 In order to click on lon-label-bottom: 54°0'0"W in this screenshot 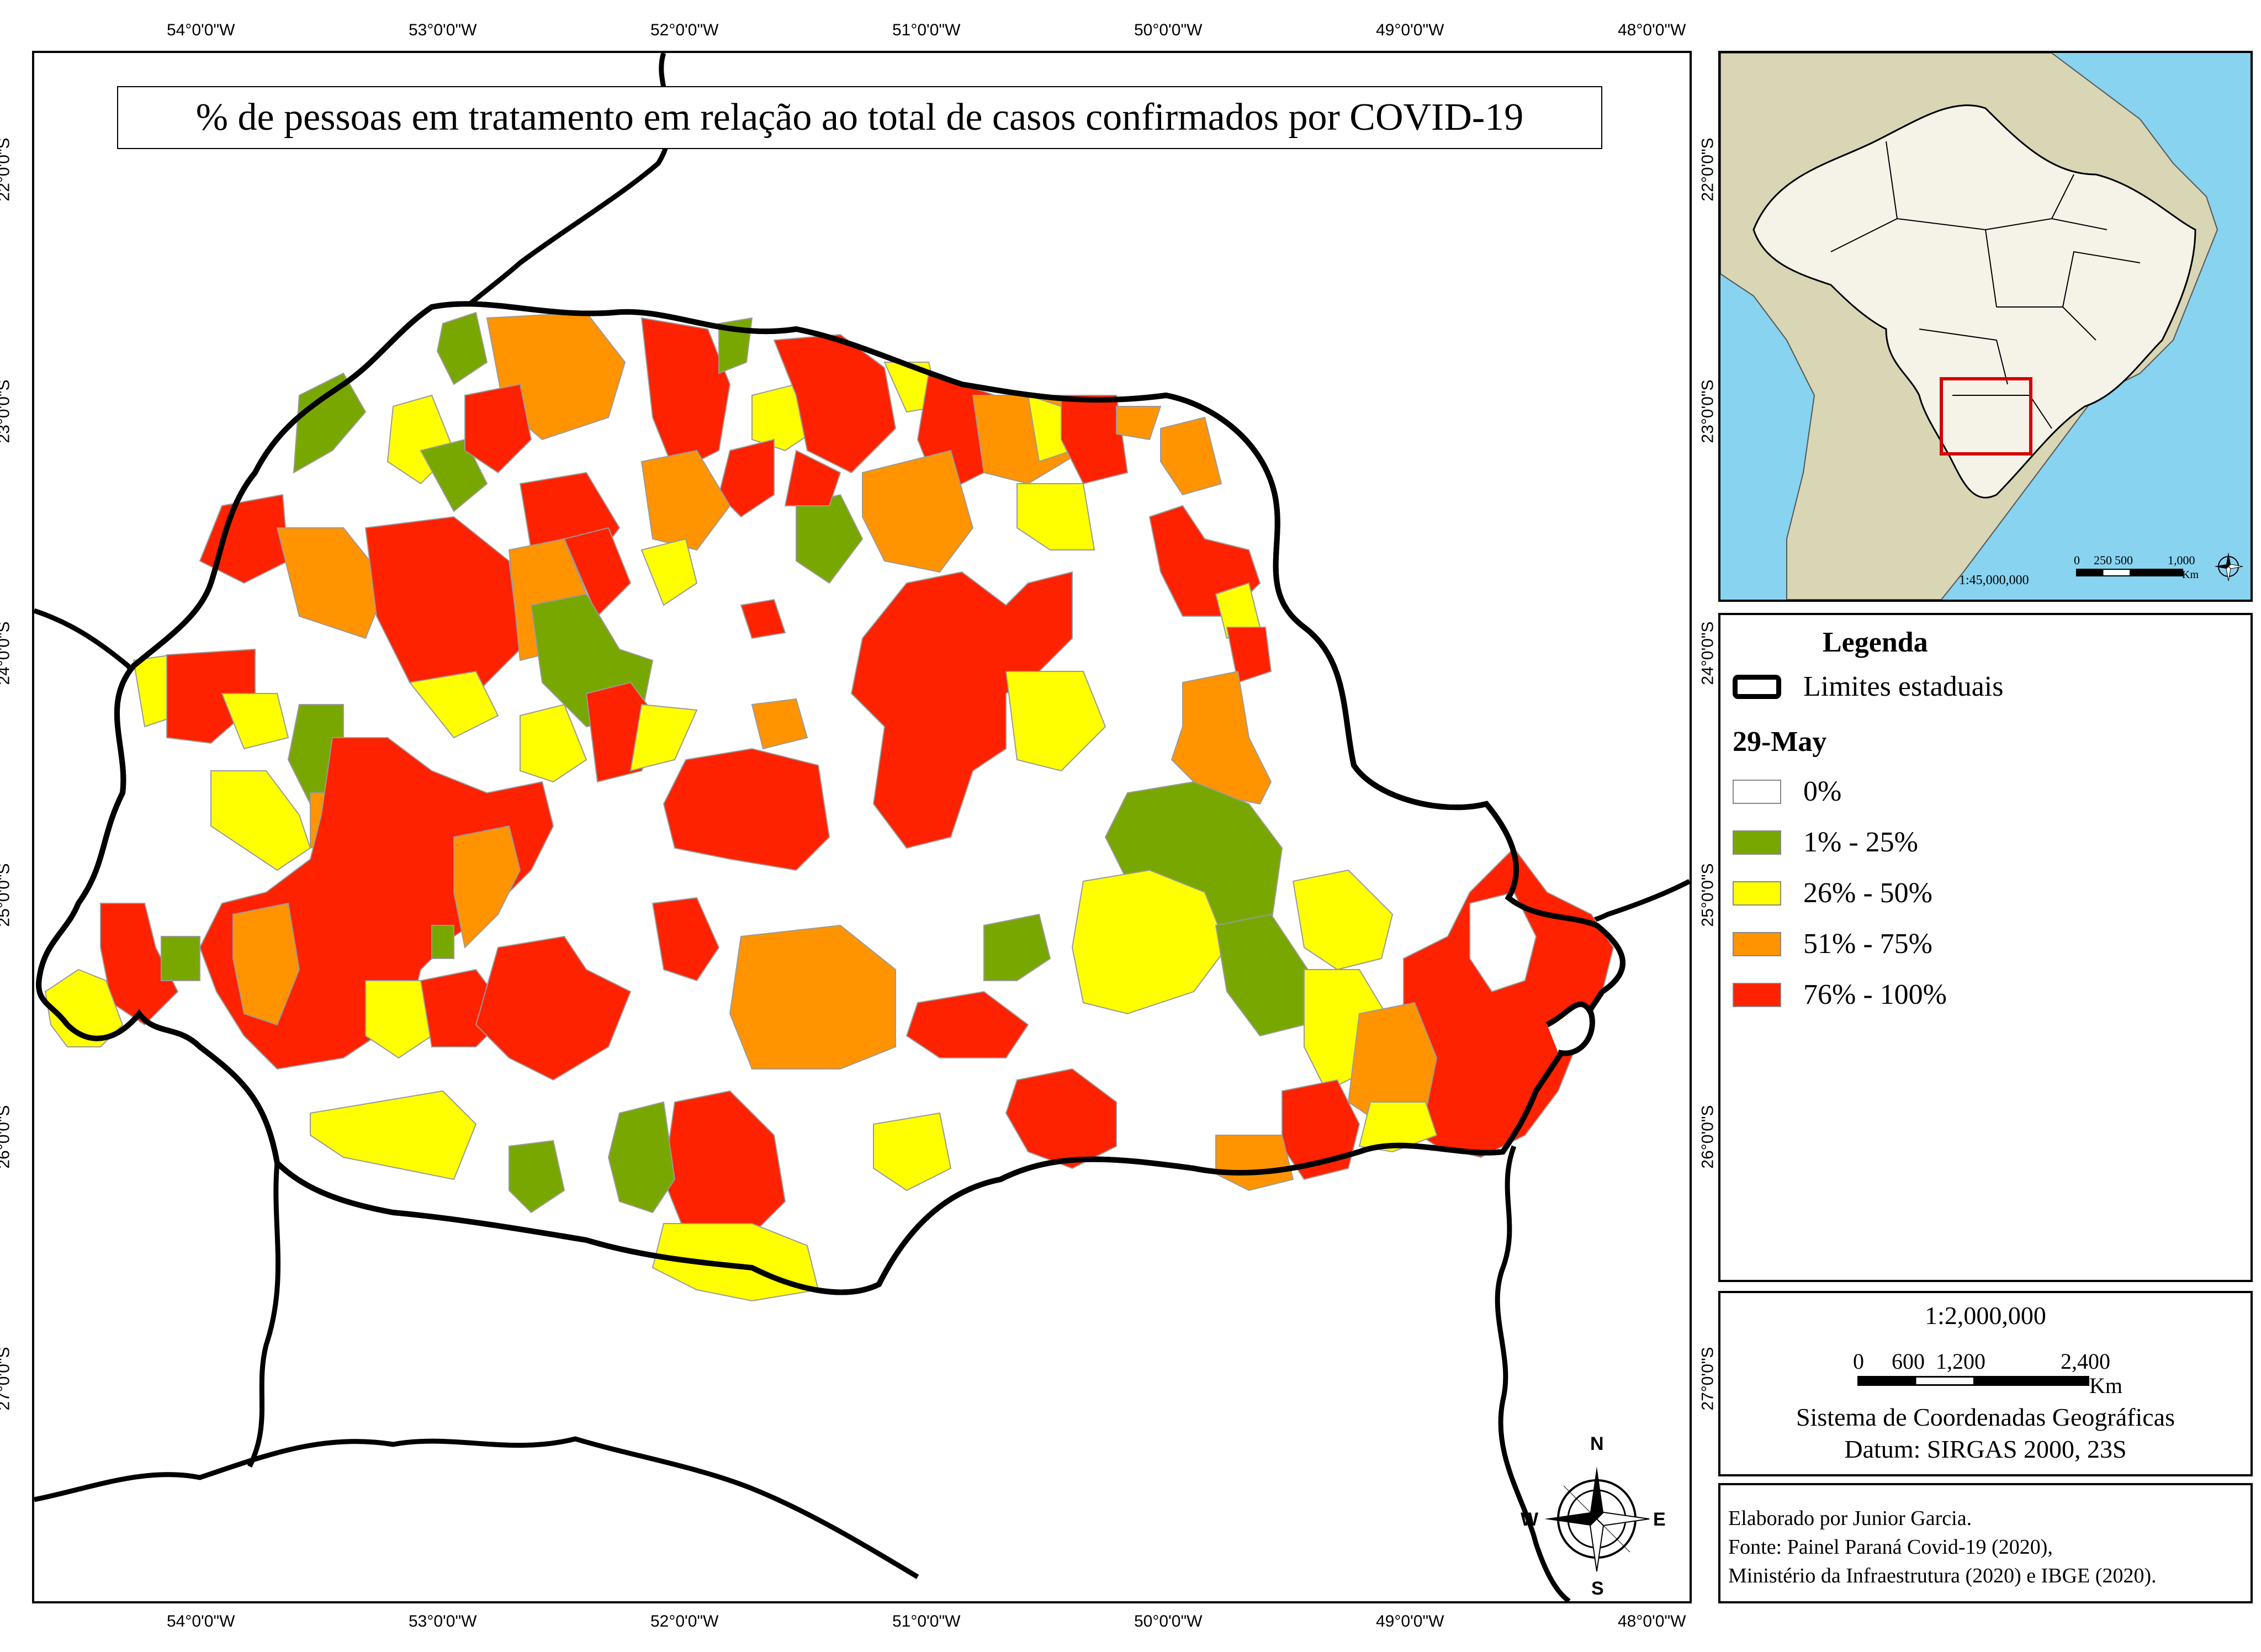, I will do `click(201, 1621)`.